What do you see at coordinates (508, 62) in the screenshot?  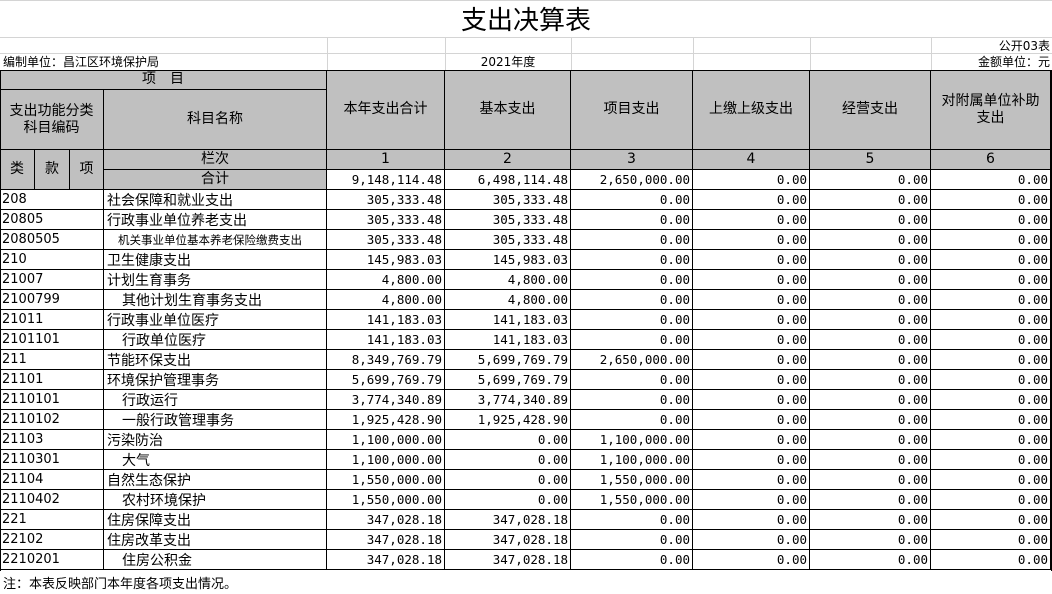 I see `year: 2021年度` at bounding box center [508, 62].